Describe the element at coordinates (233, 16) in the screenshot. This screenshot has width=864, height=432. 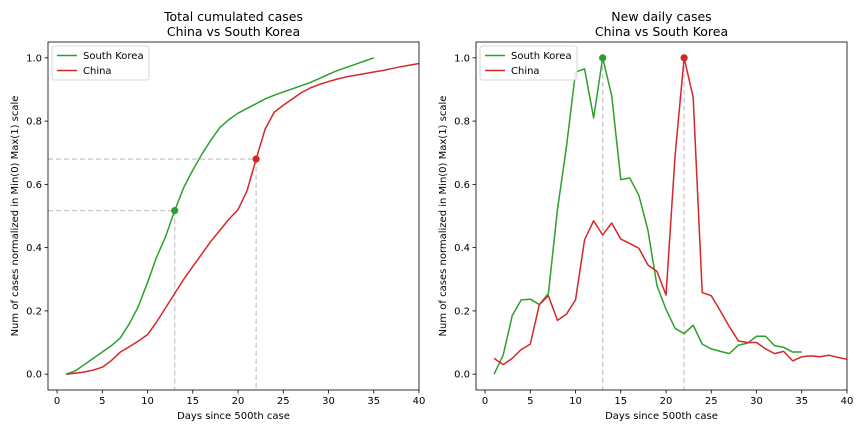
I see `chart-title: Total cumulated cases` at that location.